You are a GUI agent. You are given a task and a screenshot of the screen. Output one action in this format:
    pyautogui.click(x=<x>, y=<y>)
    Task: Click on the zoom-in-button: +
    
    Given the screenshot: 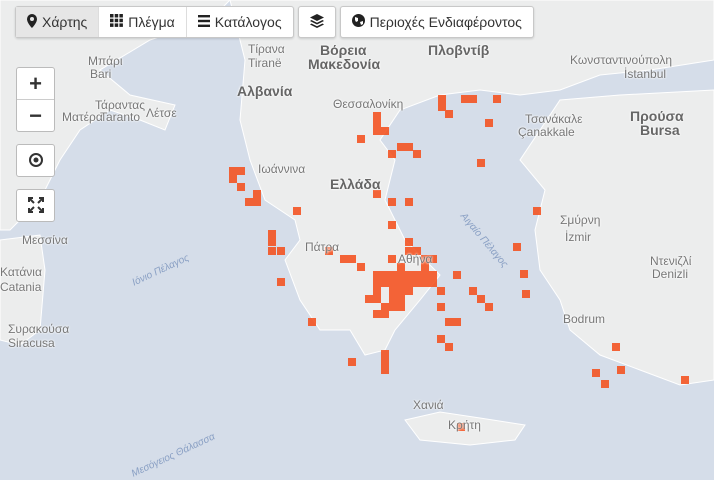 What is the action you would take?
    pyautogui.click(x=35, y=83)
    